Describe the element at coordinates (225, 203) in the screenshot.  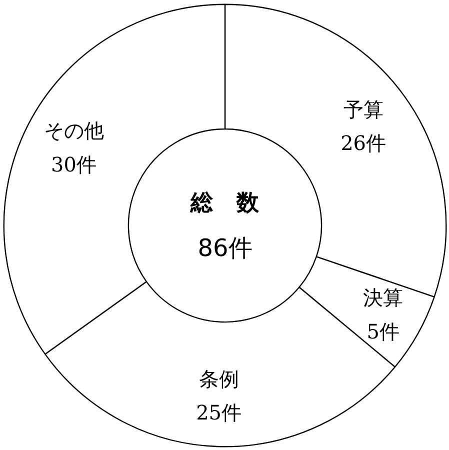
I see `text: 総 数` at that location.